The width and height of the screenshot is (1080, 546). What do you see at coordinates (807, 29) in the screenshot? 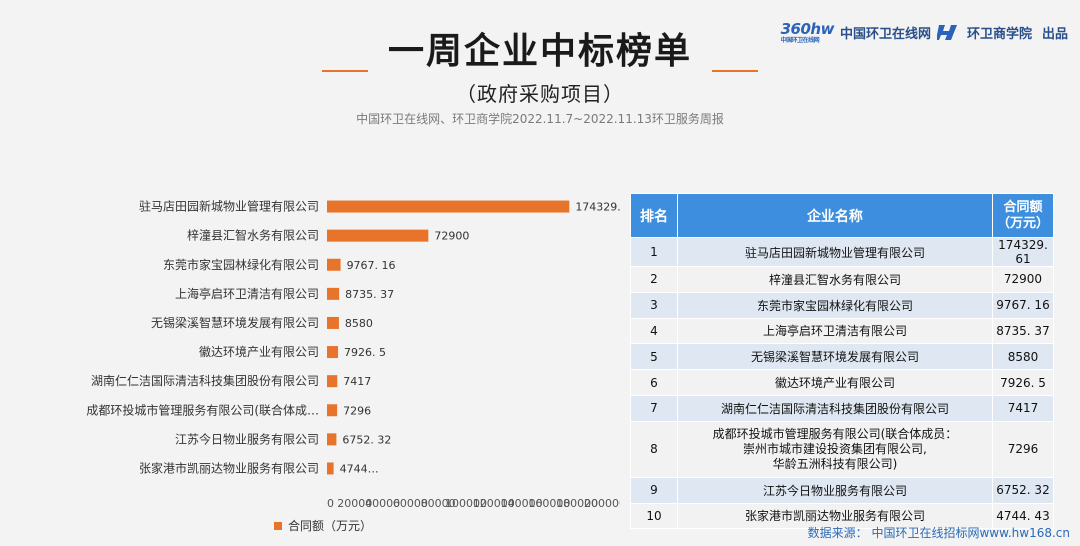
I see `hw360-logo-text: 360hw` at bounding box center [807, 29].